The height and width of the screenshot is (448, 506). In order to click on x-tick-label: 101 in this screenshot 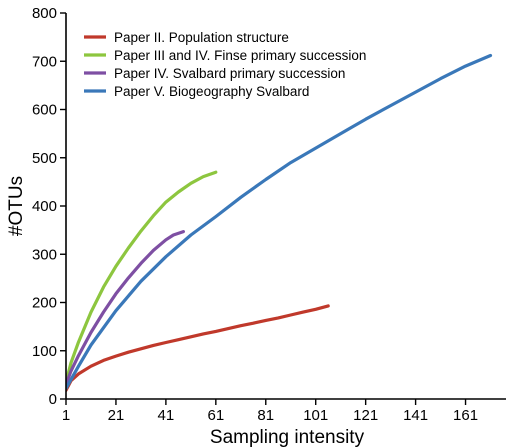, I will do `click(315, 415)`.